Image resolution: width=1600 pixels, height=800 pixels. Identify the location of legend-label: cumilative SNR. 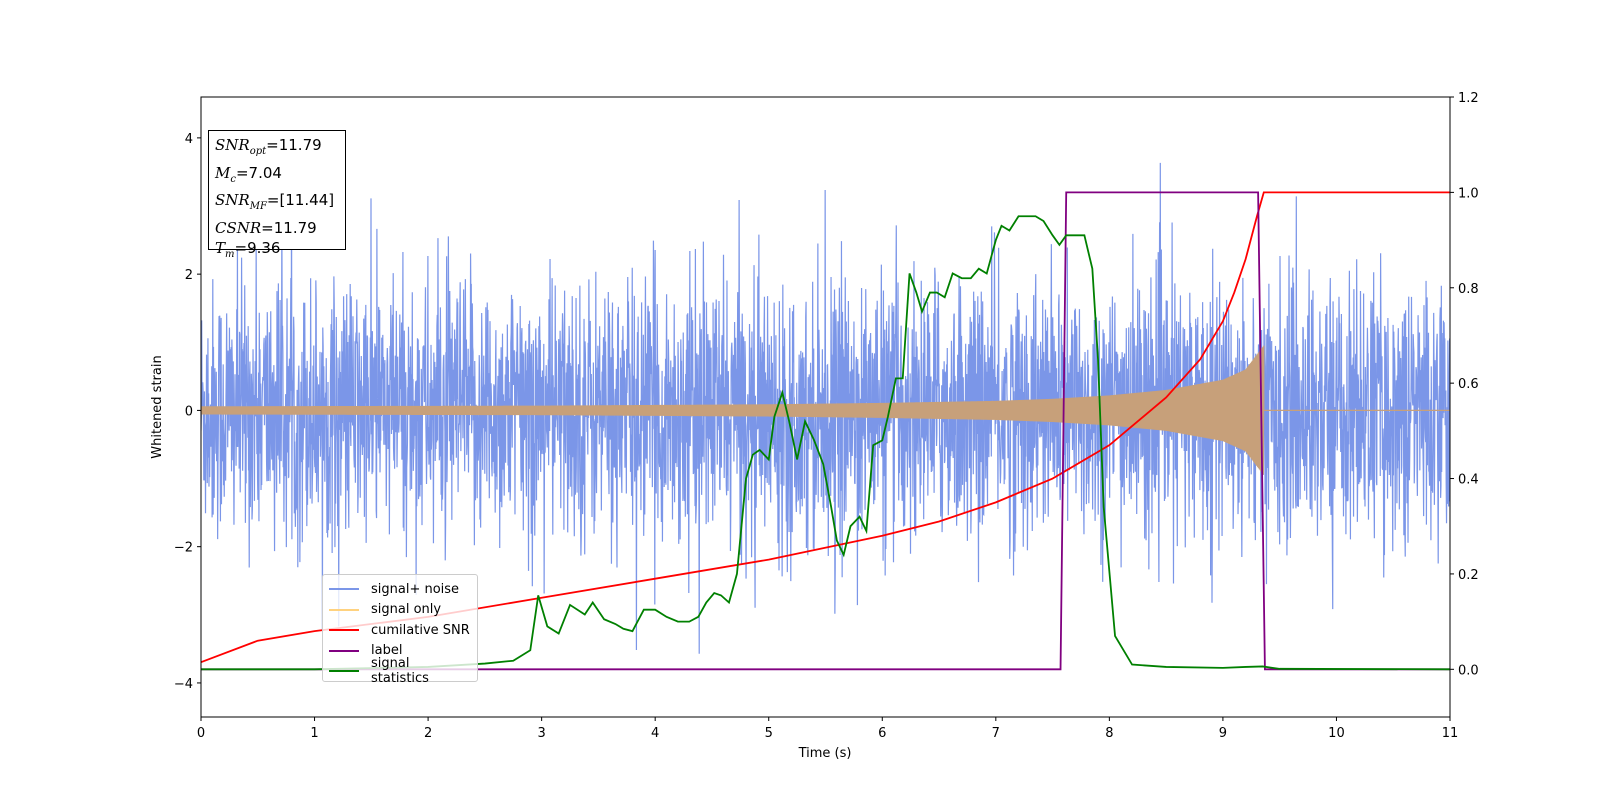
(420, 630).